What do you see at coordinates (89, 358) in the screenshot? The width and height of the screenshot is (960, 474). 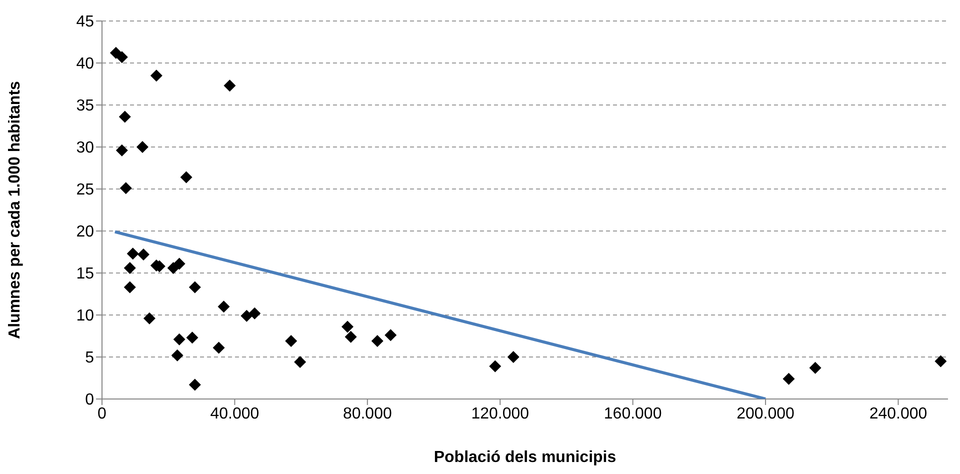 I see `y-tick-label: 5` at bounding box center [89, 358].